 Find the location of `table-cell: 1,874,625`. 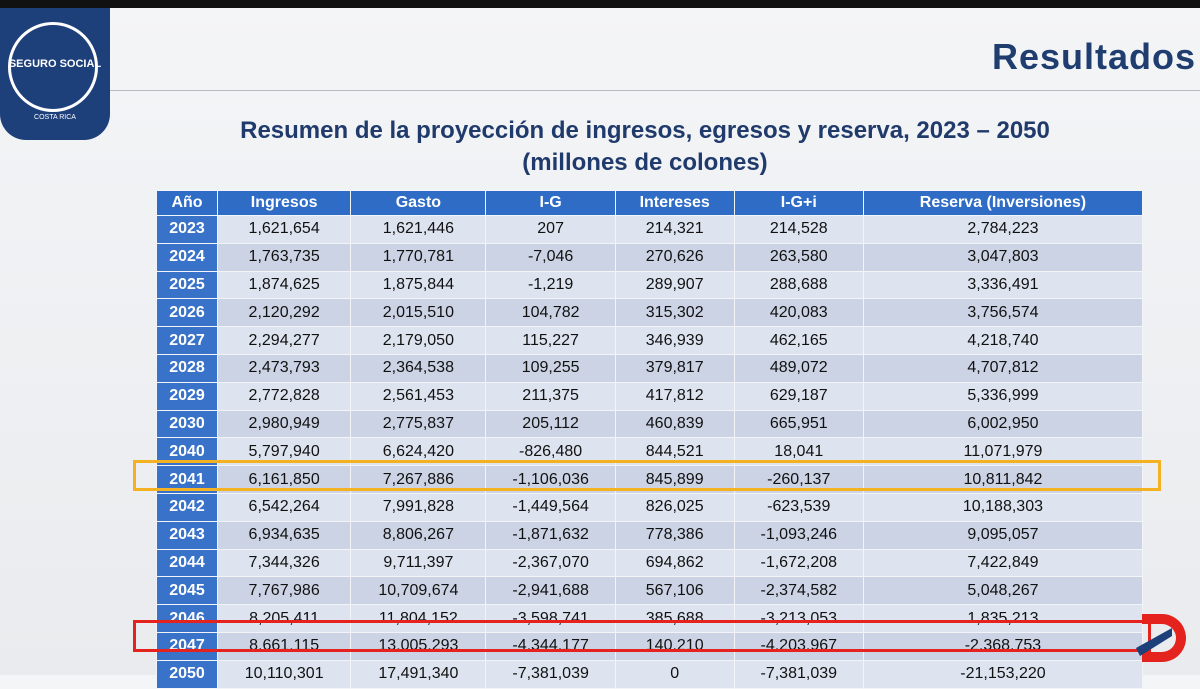

table-cell: 1,874,625 is located at coordinates (284, 285).